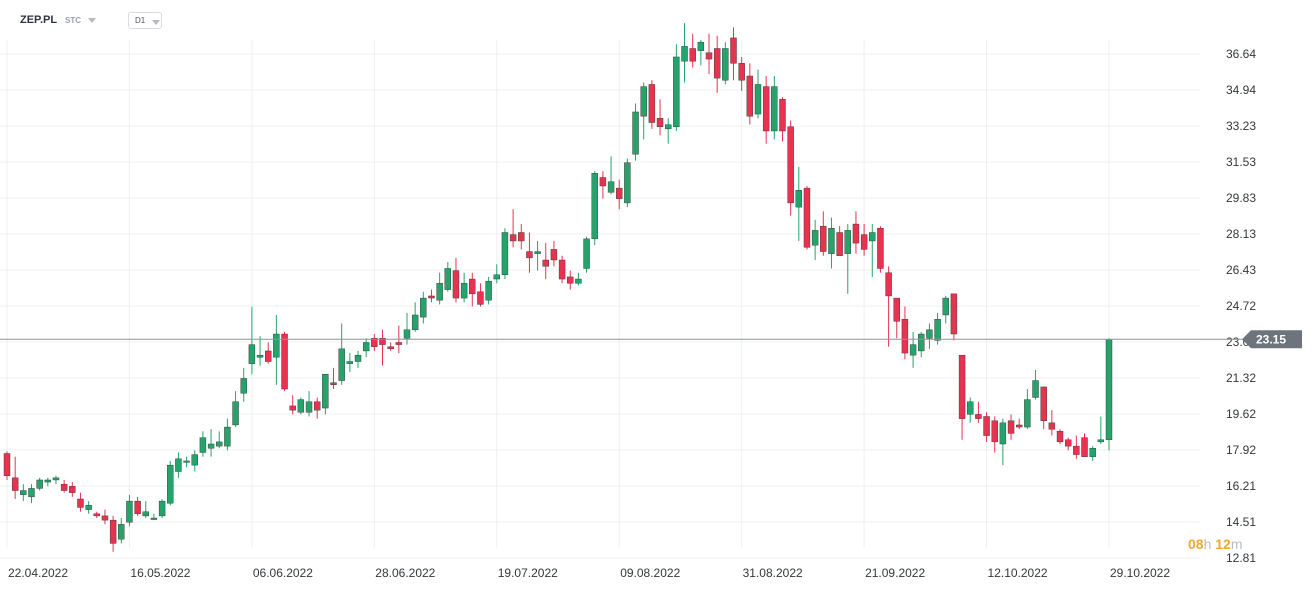 The width and height of the screenshot is (1315, 589). What do you see at coordinates (39, 20) in the screenshot?
I see `instrument-symbol: ZEP.PL` at bounding box center [39, 20].